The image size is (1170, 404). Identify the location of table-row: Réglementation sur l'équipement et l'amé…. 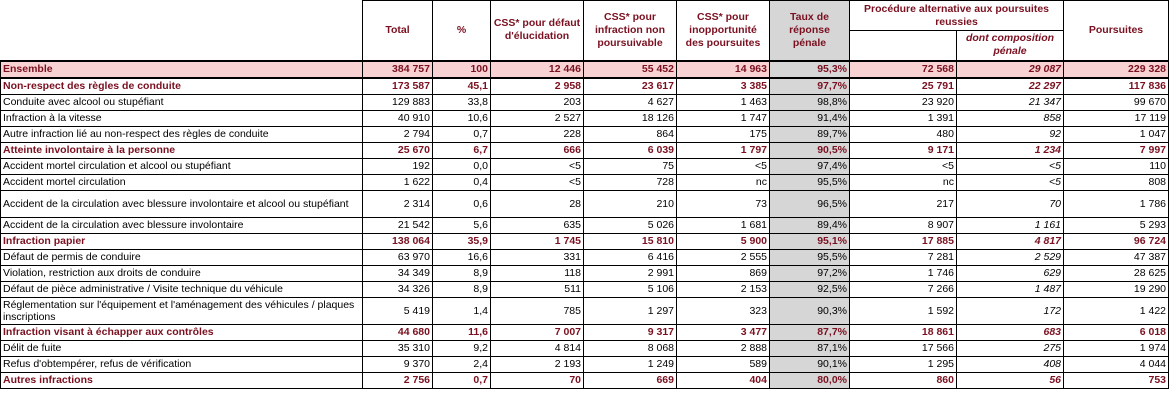
(585, 310).